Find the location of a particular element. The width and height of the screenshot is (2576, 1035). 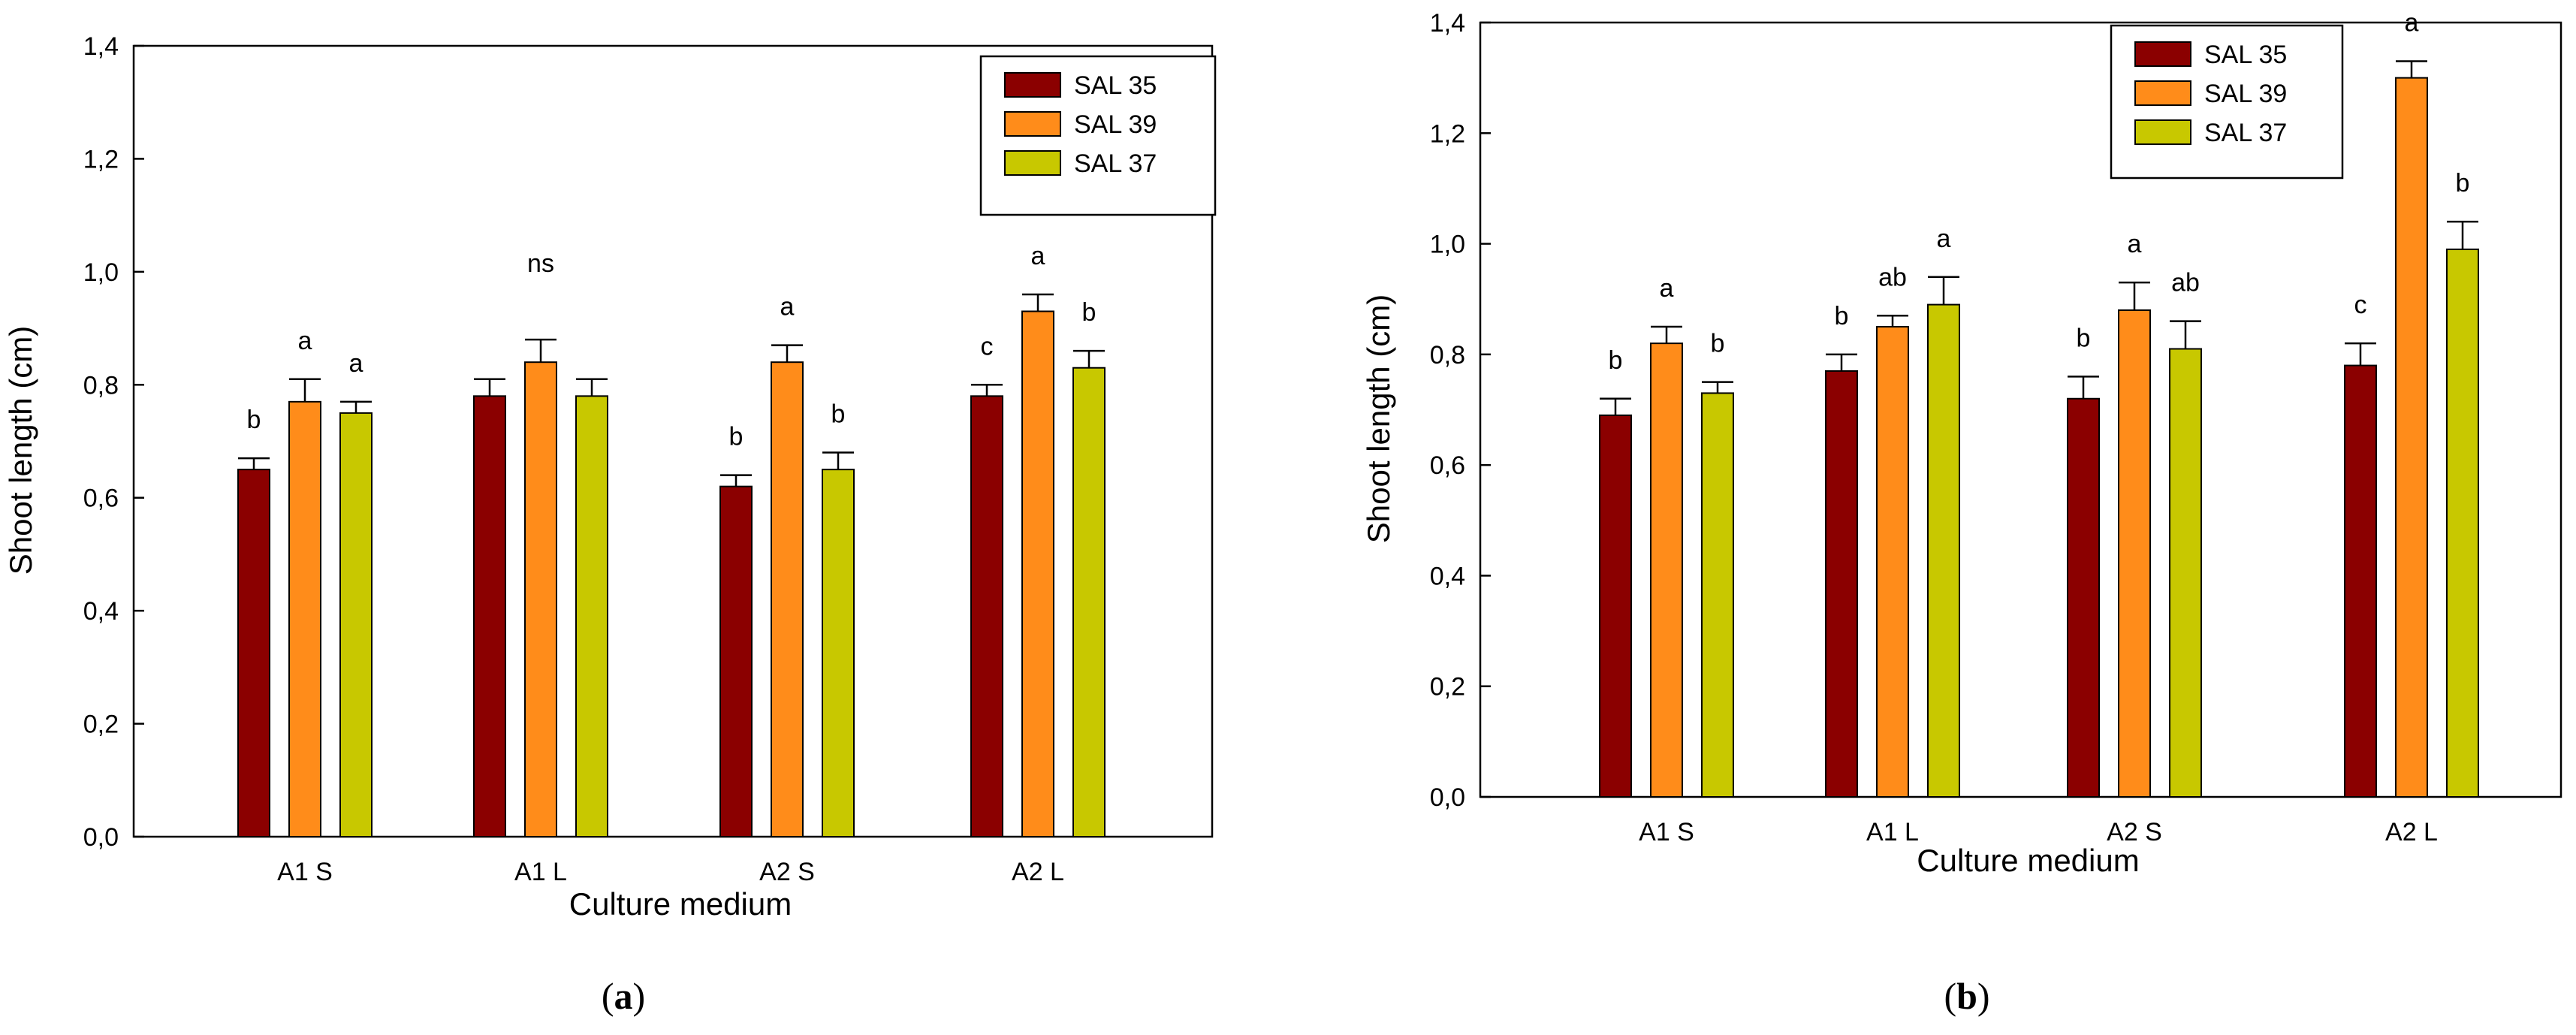

panel-label-letter: a is located at coordinates (623, 996).